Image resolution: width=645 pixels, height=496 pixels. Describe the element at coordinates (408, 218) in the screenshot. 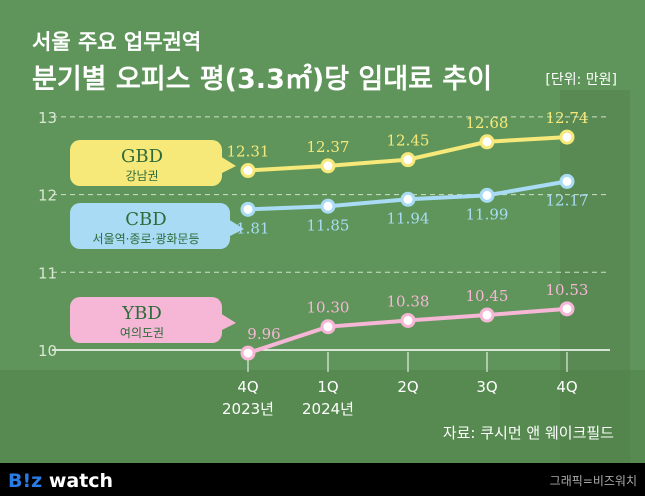

I see `cbd-data-label: 11.94` at that location.